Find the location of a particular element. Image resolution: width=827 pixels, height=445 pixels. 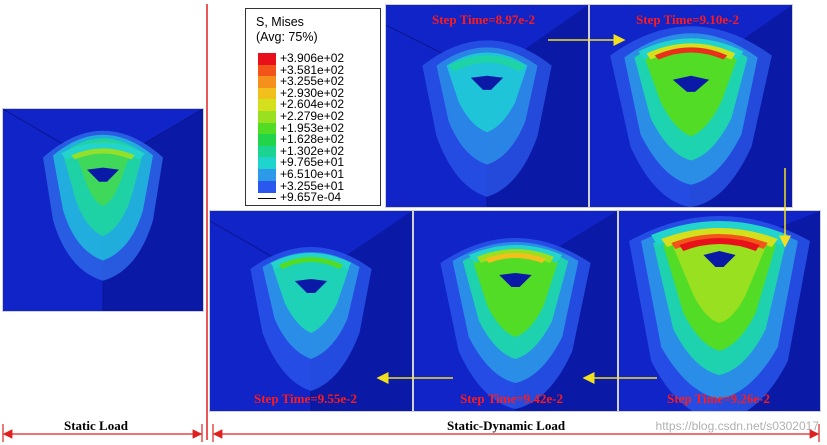

legend-value: +2.279e+02 is located at coordinates (312, 116).